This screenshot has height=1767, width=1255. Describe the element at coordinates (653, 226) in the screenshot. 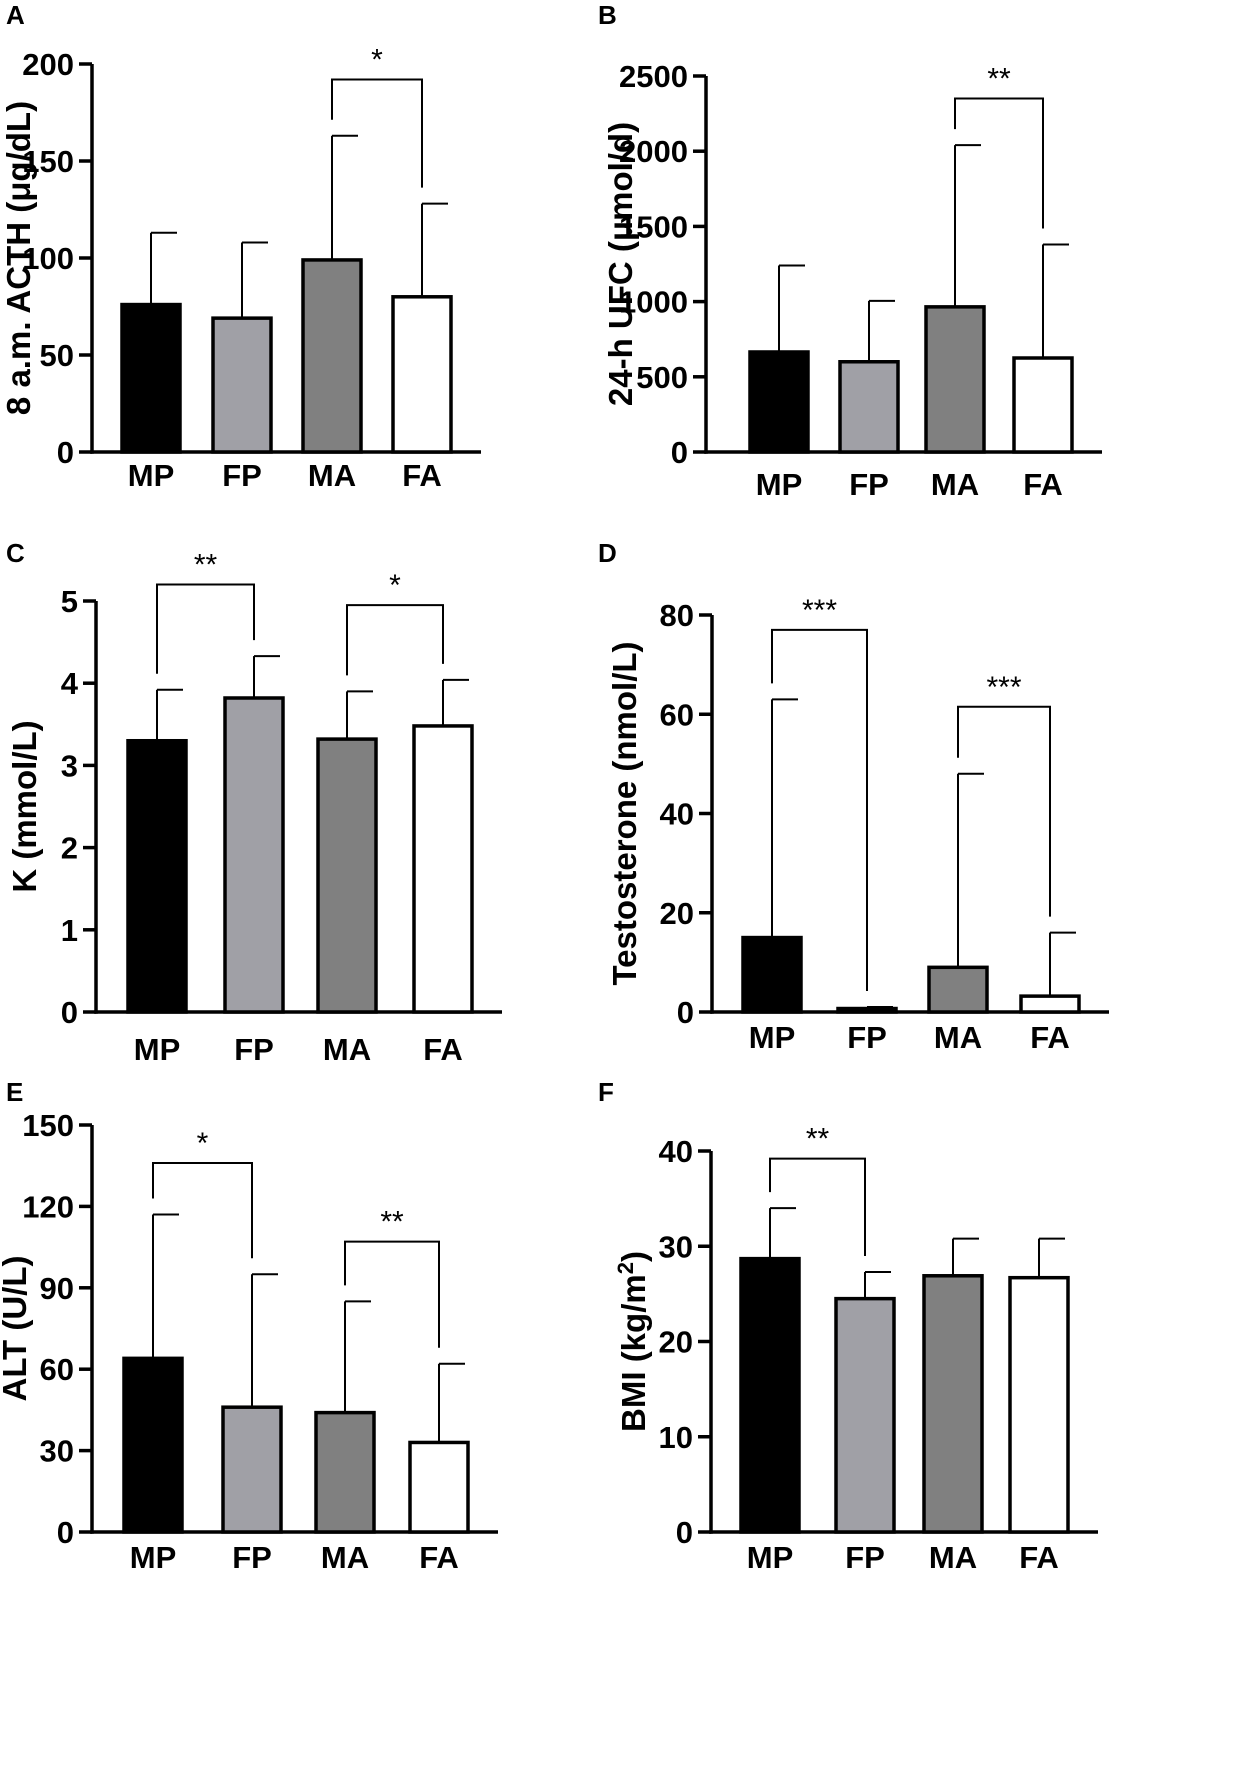

I see `y-tick-label: 1500` at that location.